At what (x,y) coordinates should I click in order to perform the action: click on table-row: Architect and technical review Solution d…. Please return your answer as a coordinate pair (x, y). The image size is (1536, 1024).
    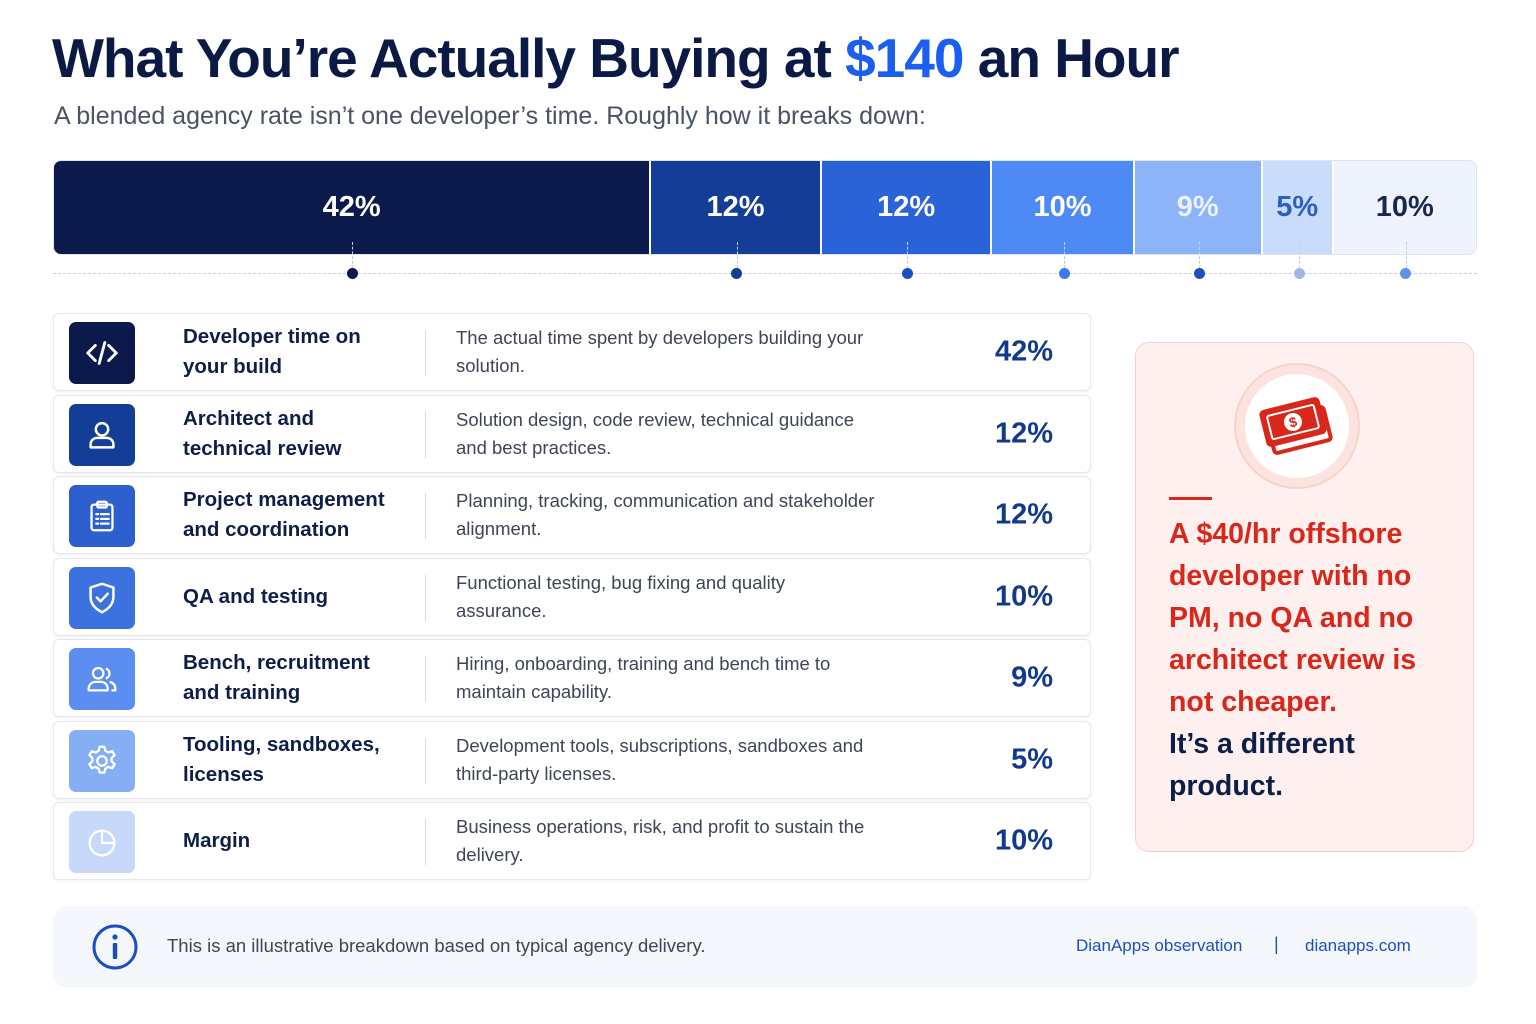
    Looking at the image, I should click on (572, 433).